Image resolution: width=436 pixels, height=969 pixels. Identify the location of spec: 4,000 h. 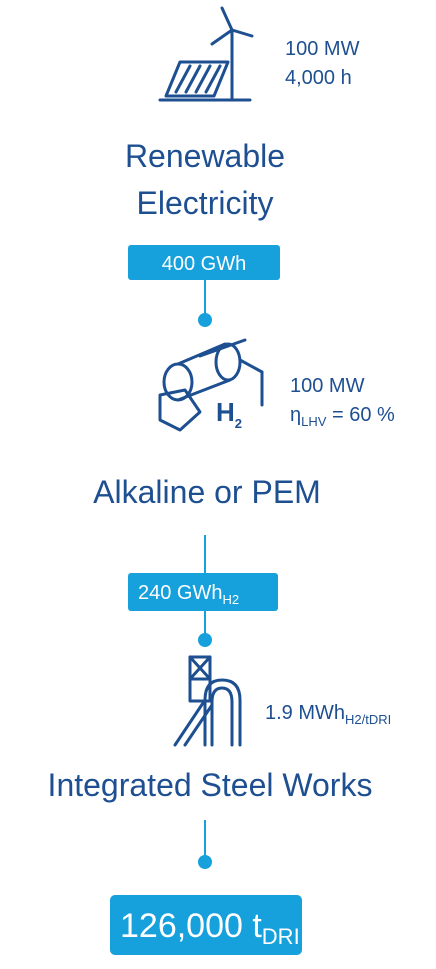
(318, 78).